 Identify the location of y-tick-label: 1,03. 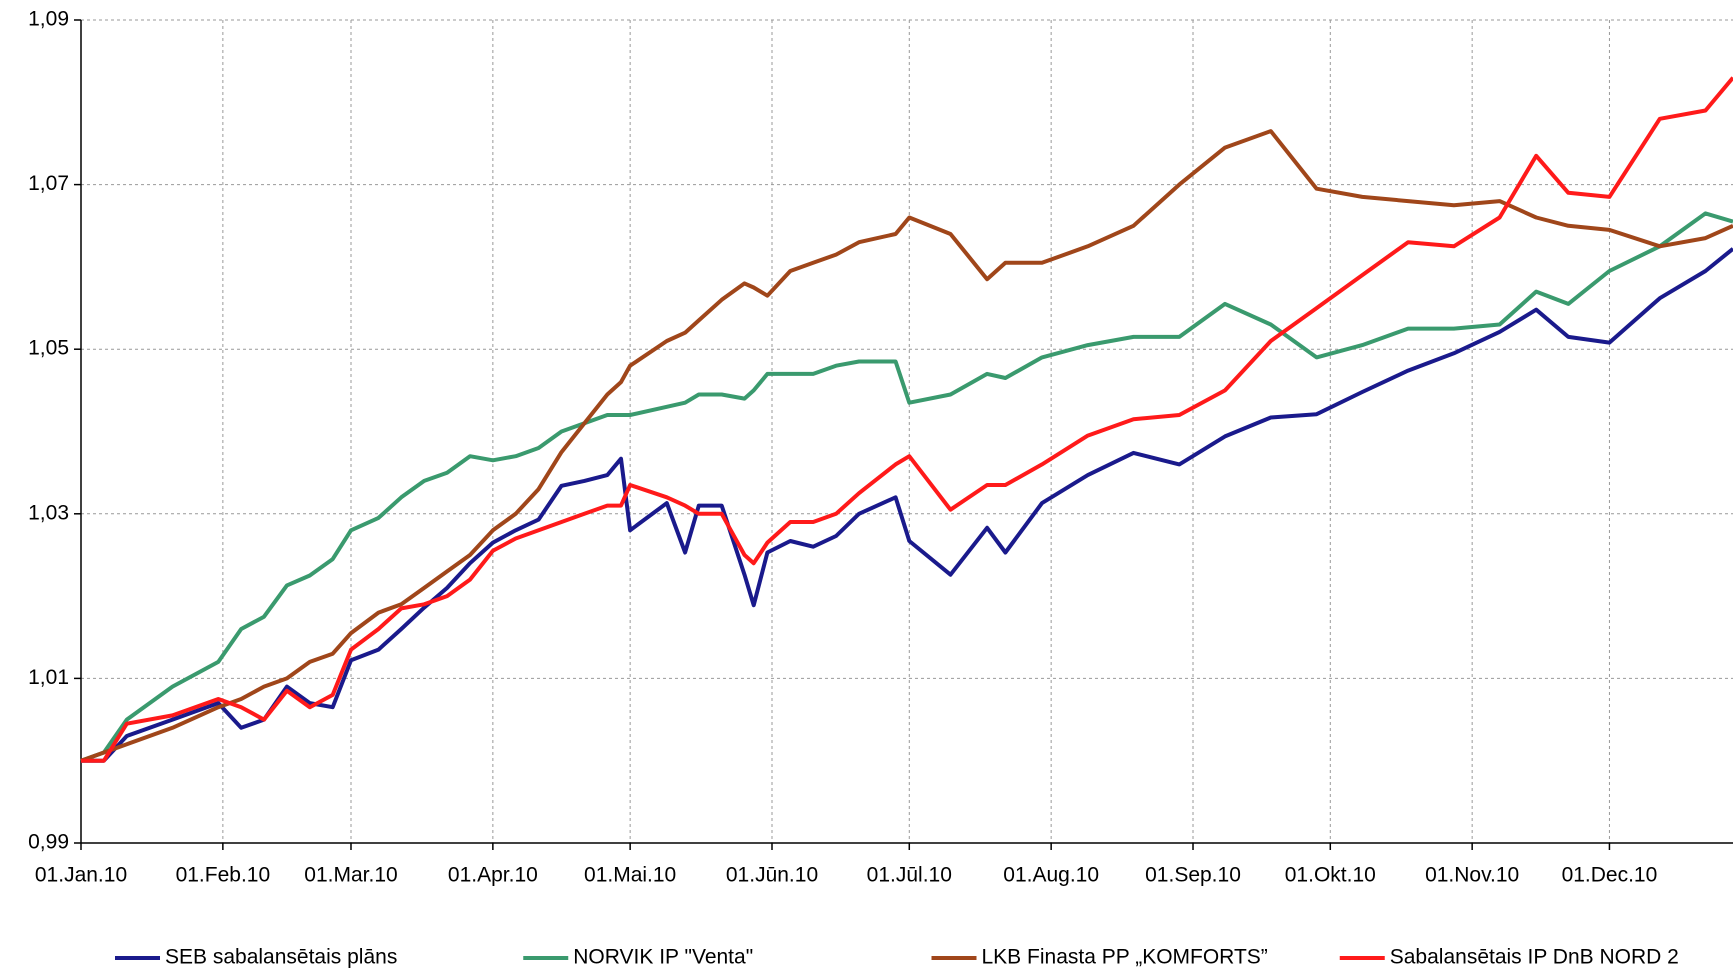
(48, 512).